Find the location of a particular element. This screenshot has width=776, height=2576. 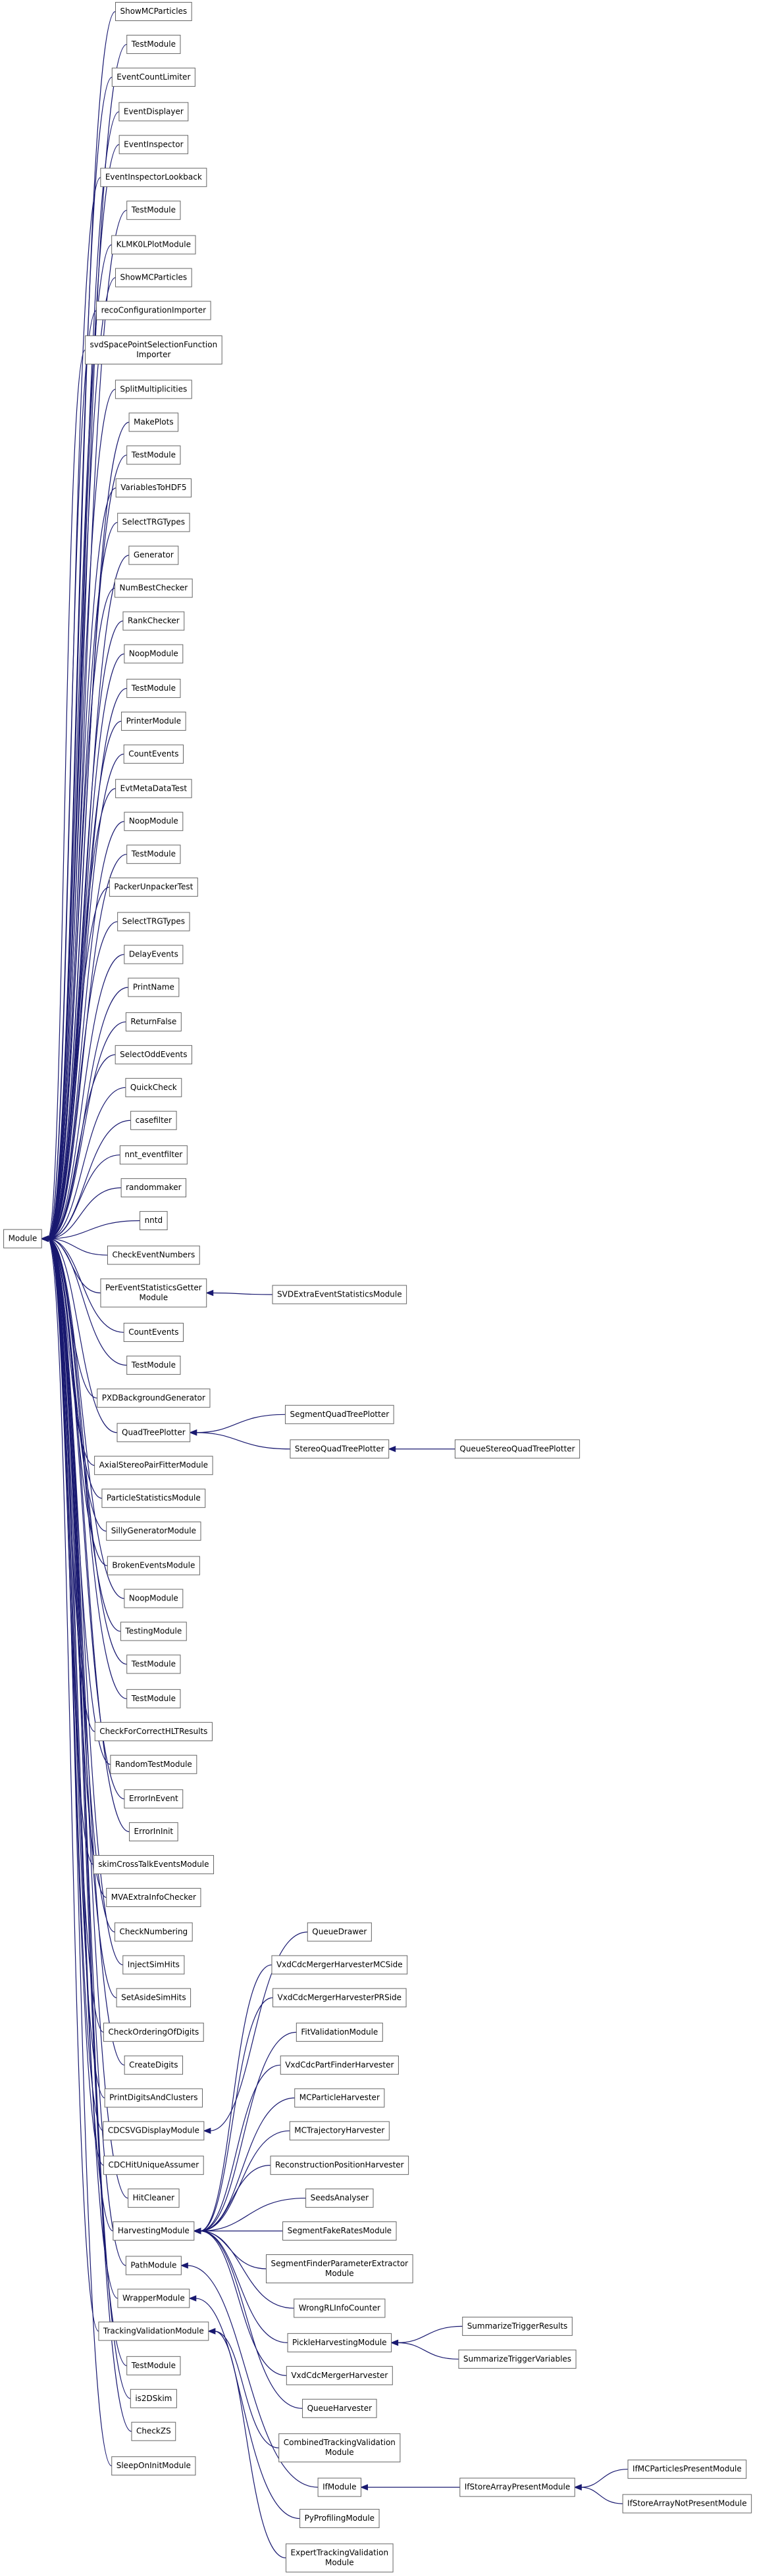

class-label: randommaker is located at coordinates (153, 1187).